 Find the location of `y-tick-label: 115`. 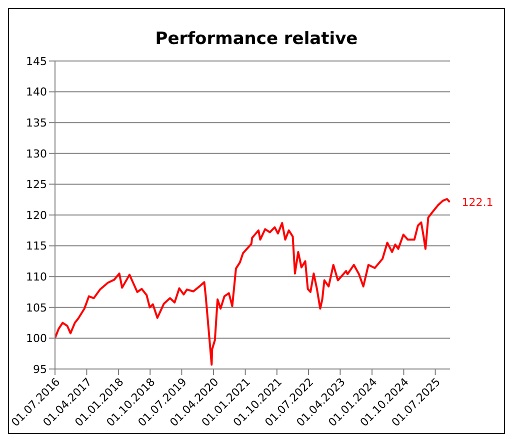

y-tick-label: 115 is located at coordinates (36, 246).